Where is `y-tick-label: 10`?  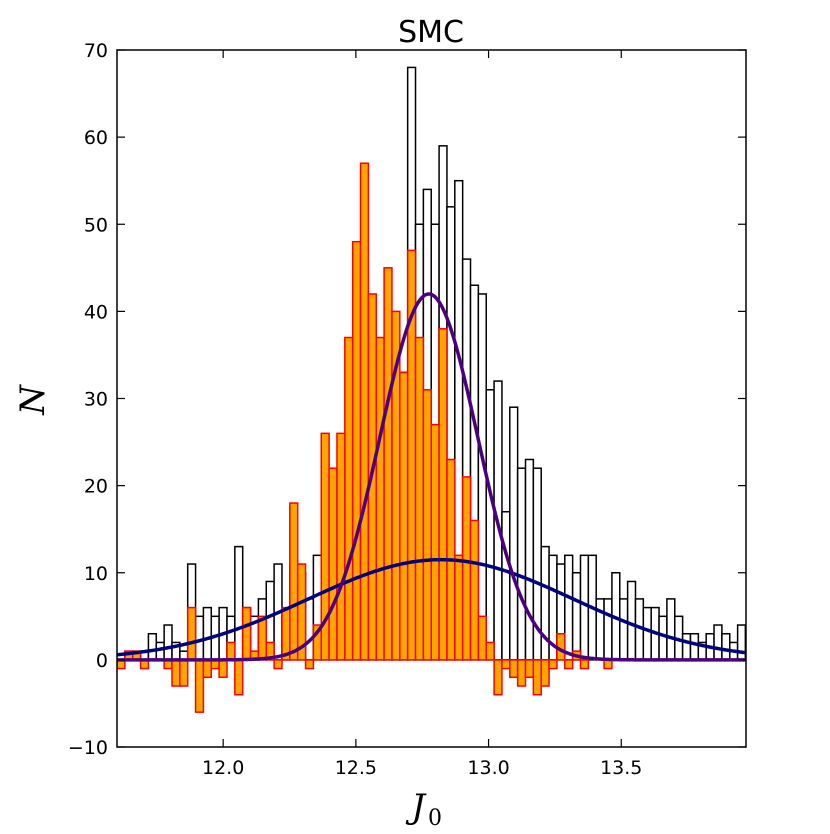 y-tick-label: 10 is located at coordinates (96, 574).